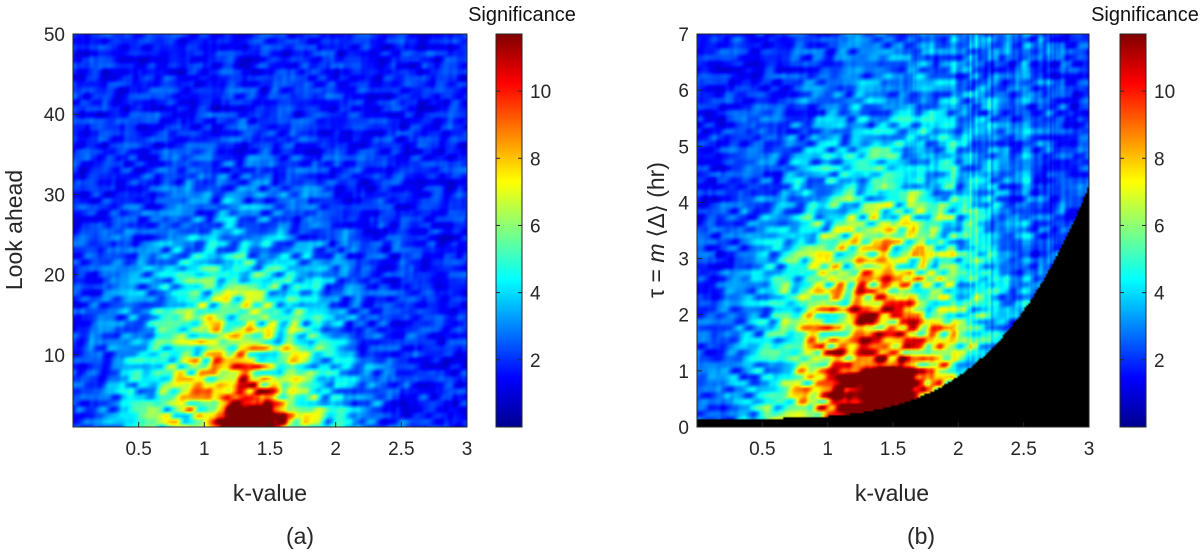 The image size is (1200, 553). I want to click on x-tick-label-a: 2, so click(335, 449).